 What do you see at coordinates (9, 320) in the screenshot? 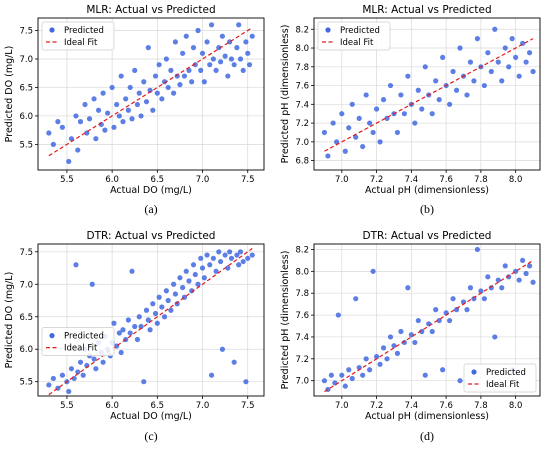
I see `y-axis-label: Predicted DO (mg/L)` at bounding box center [9, 320].